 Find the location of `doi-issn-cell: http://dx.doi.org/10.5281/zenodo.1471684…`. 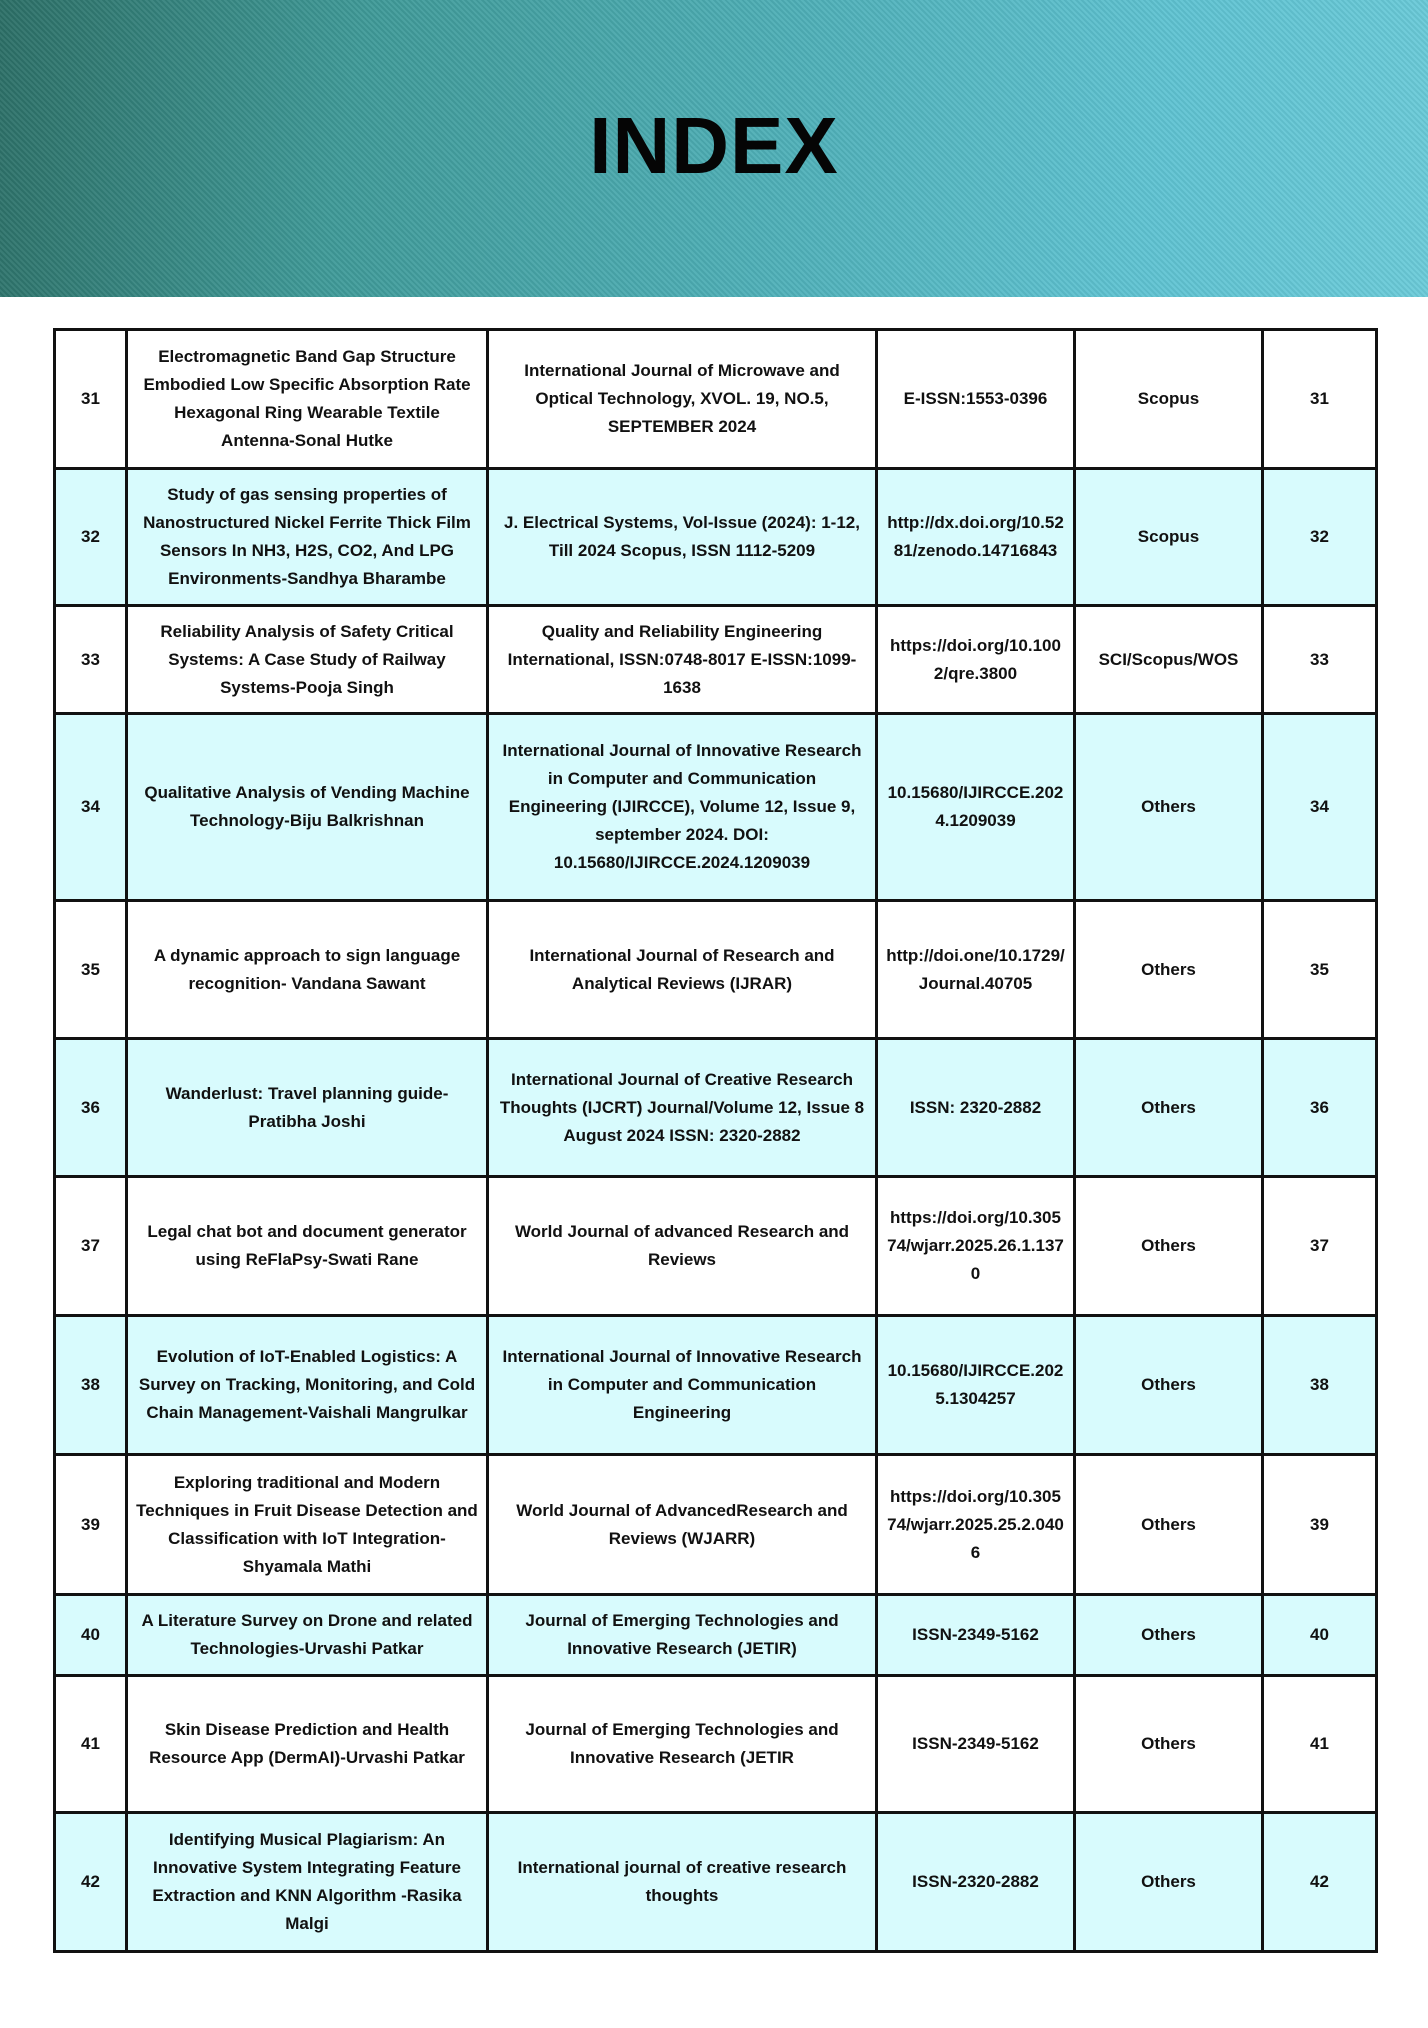

doi-issn-cell: http://dx.doi.org/10.5281/zenodo.1471684… is located at coordinates (975, 537).